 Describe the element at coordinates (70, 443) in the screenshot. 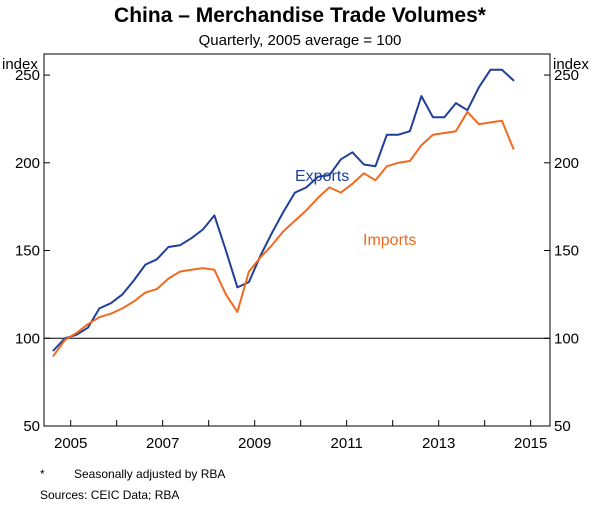

I see `x-tick-label: 2005` at that location.